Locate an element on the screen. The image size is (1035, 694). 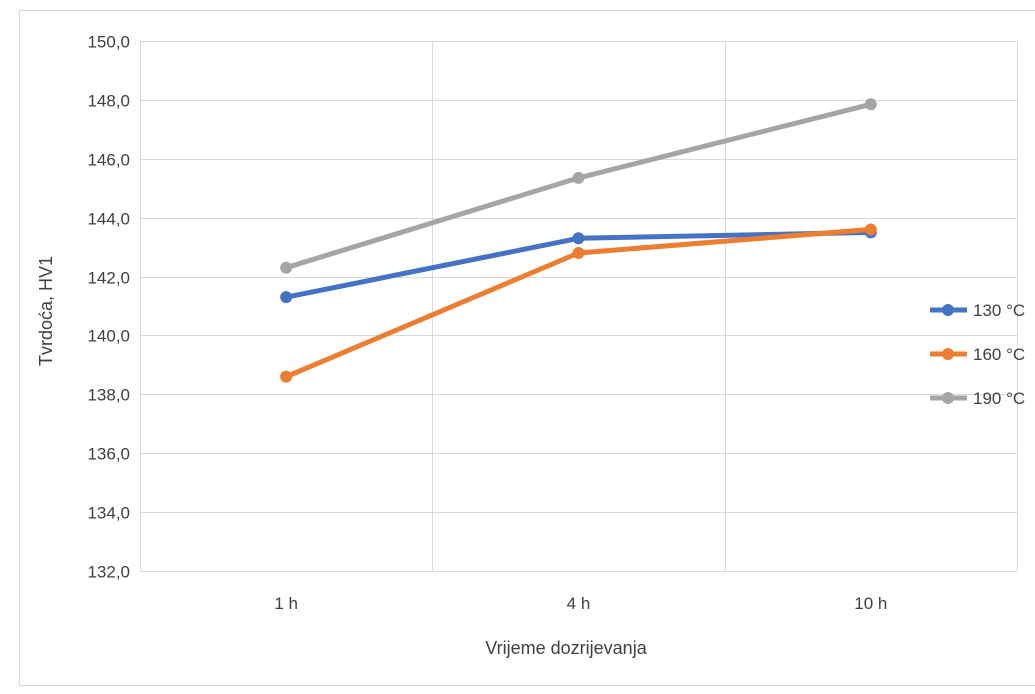
x-tick-label: 1 h is located at coordinates (286, 603).